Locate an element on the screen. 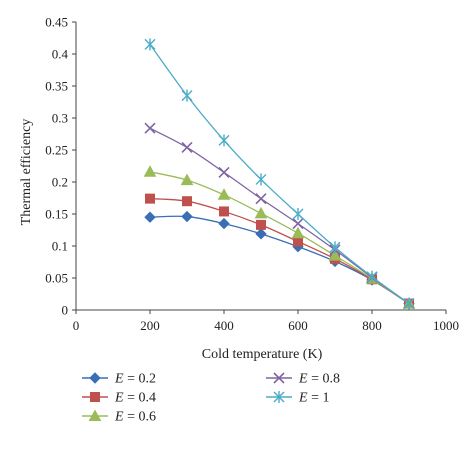 This screenshot has height=450, width=474. legend-marker-stroke is located at coordinates (279, 378).